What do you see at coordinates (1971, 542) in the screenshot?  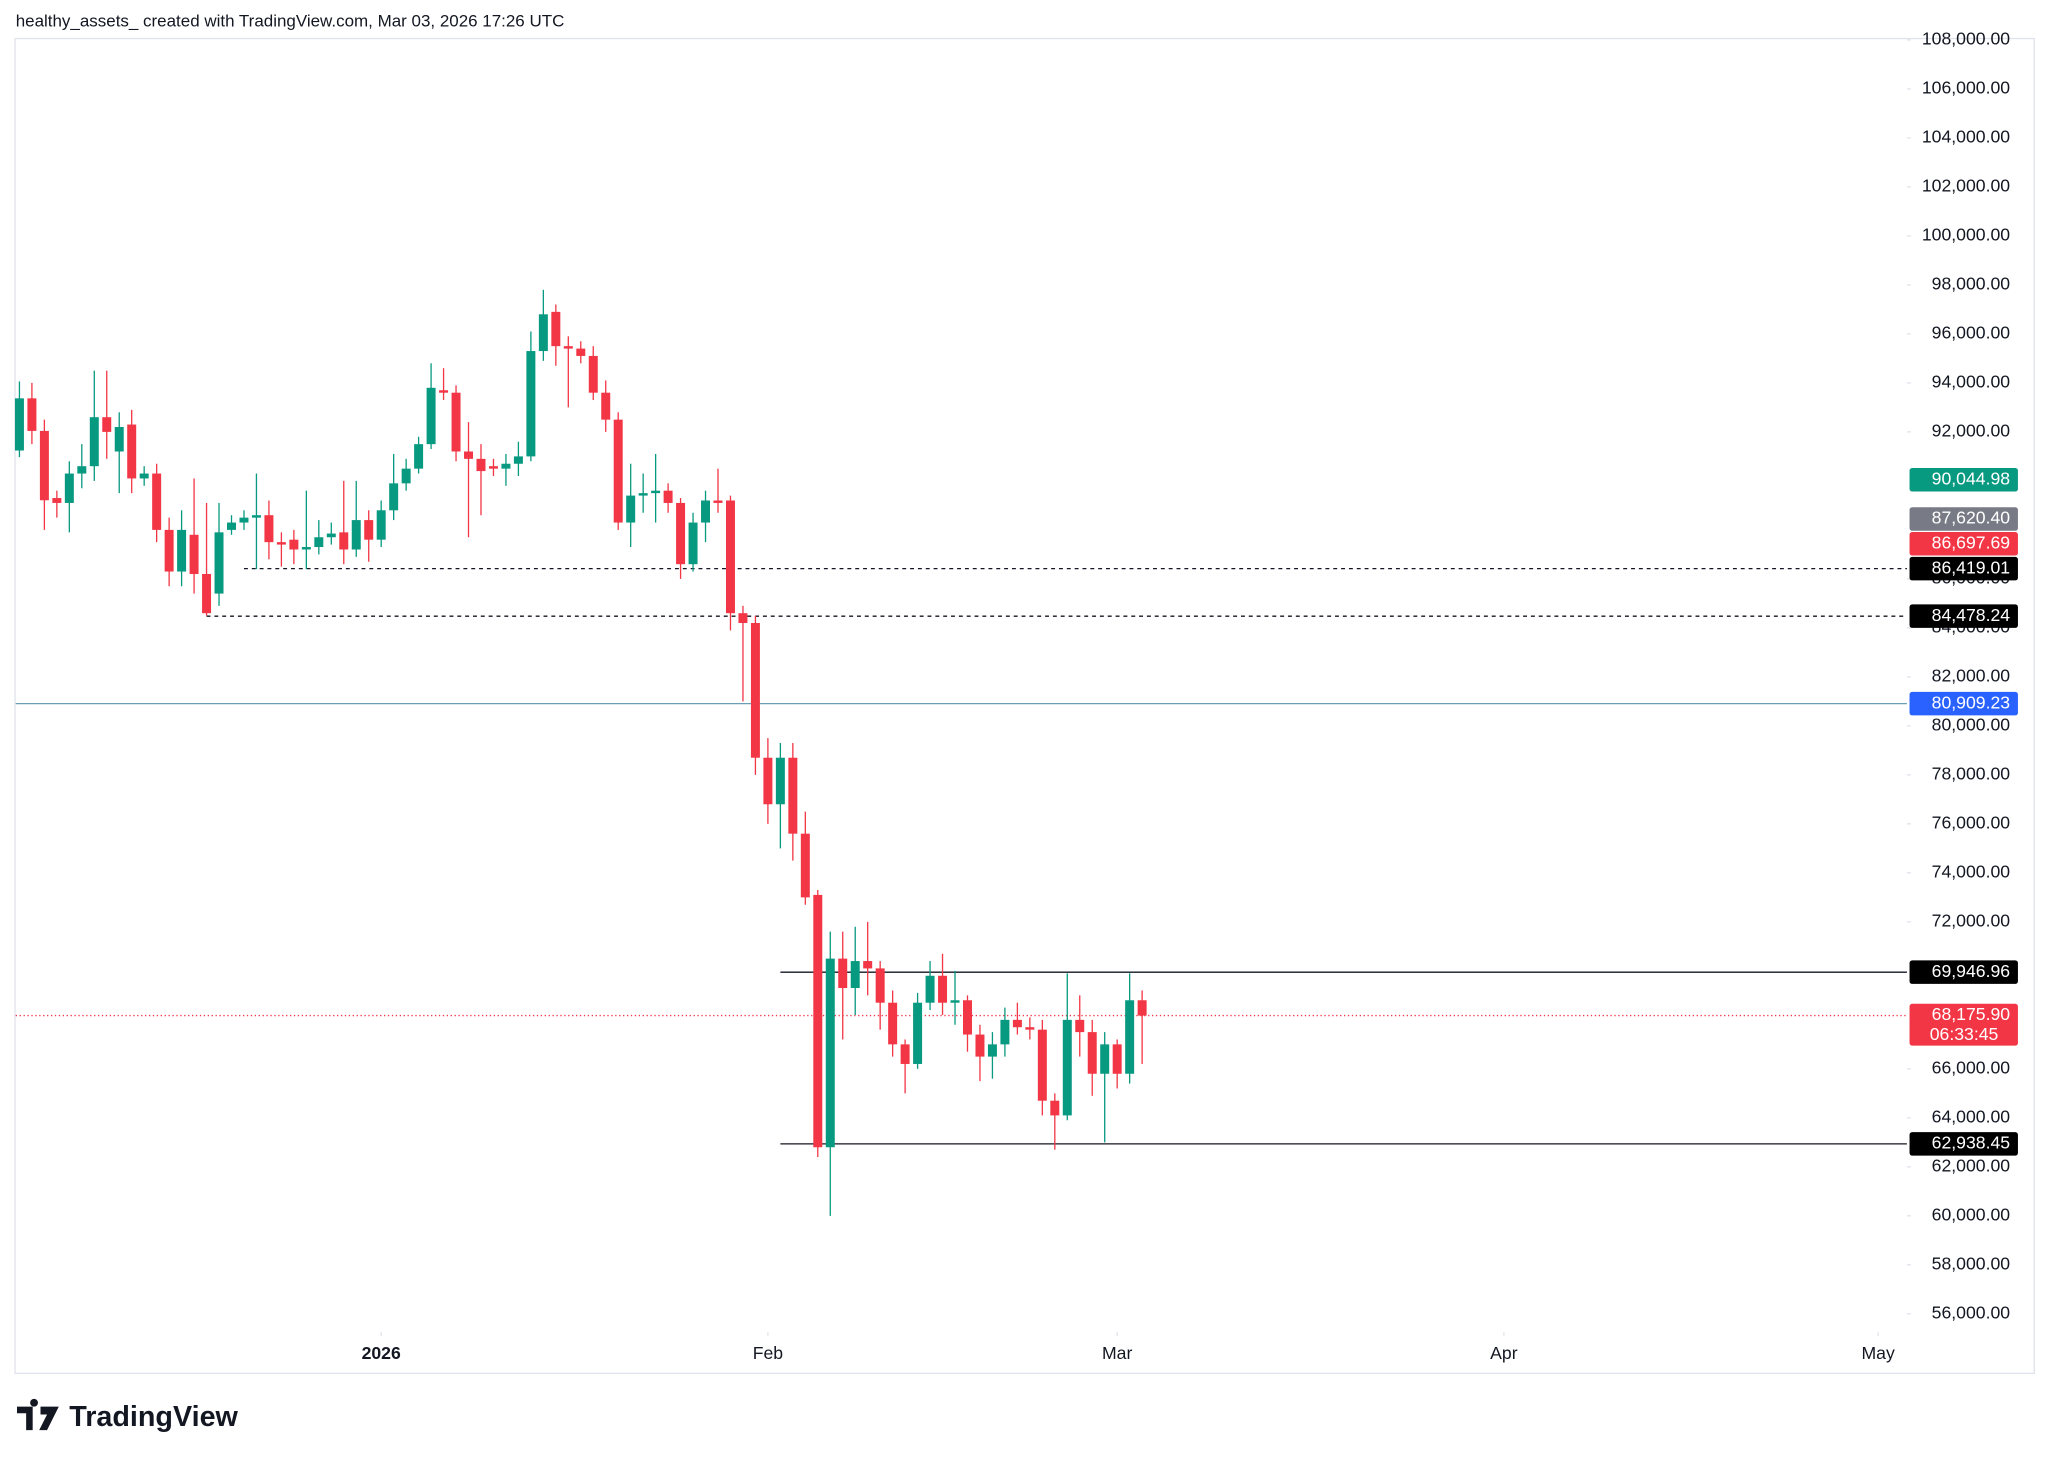 I see `price-label: 86,697.69` at bounding box center [1971, 542].